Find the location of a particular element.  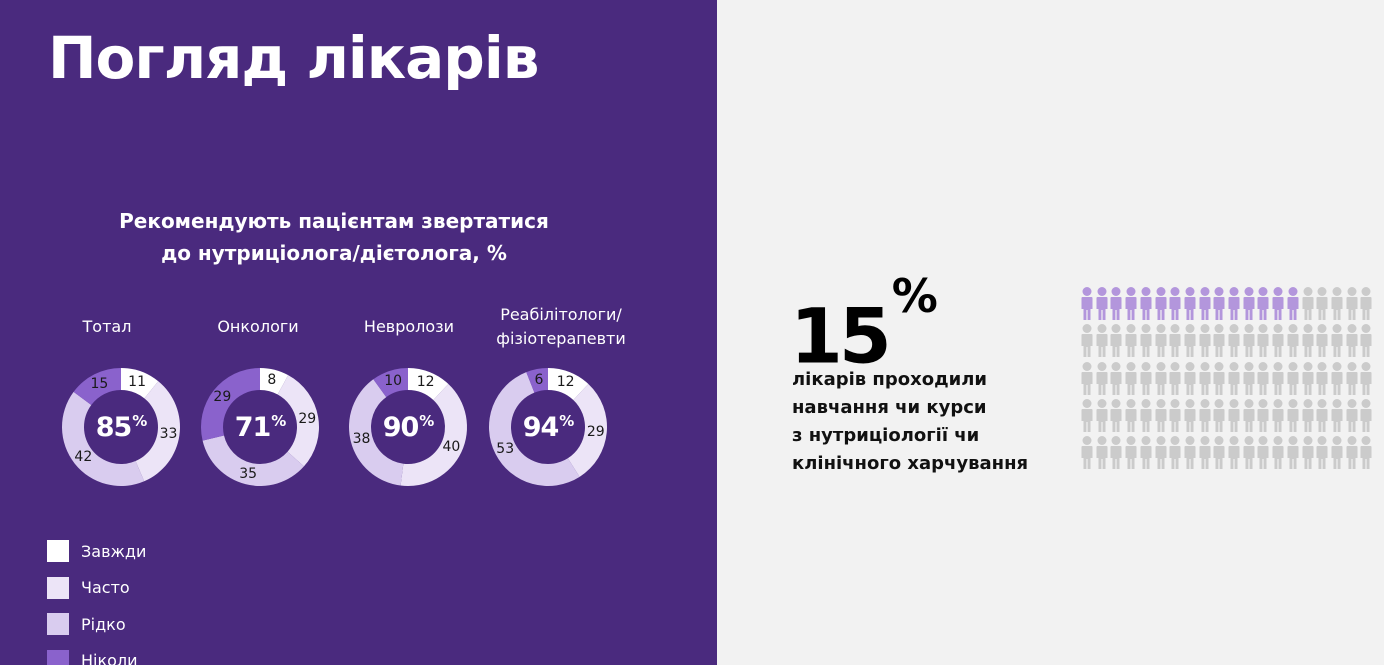

legend-swatch-never is located at coordinates (58, 657).